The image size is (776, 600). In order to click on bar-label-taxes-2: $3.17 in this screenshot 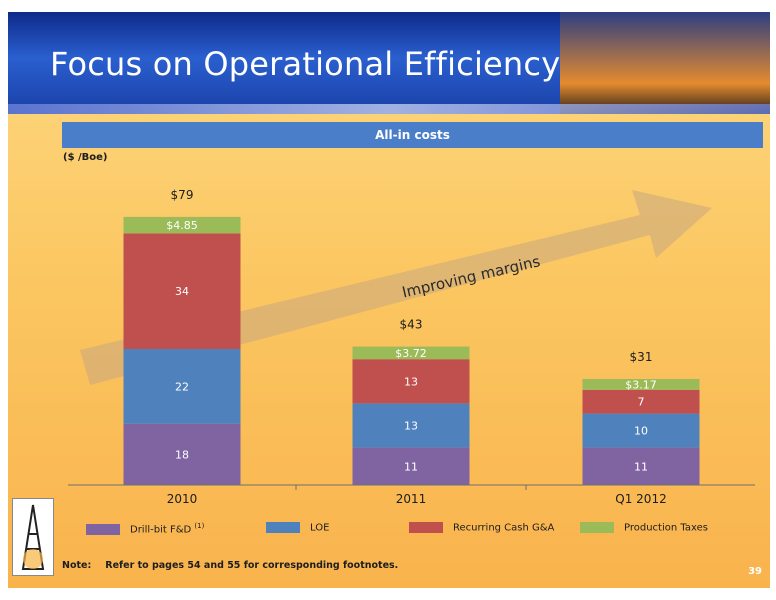, I will do `click(641, 384)`.